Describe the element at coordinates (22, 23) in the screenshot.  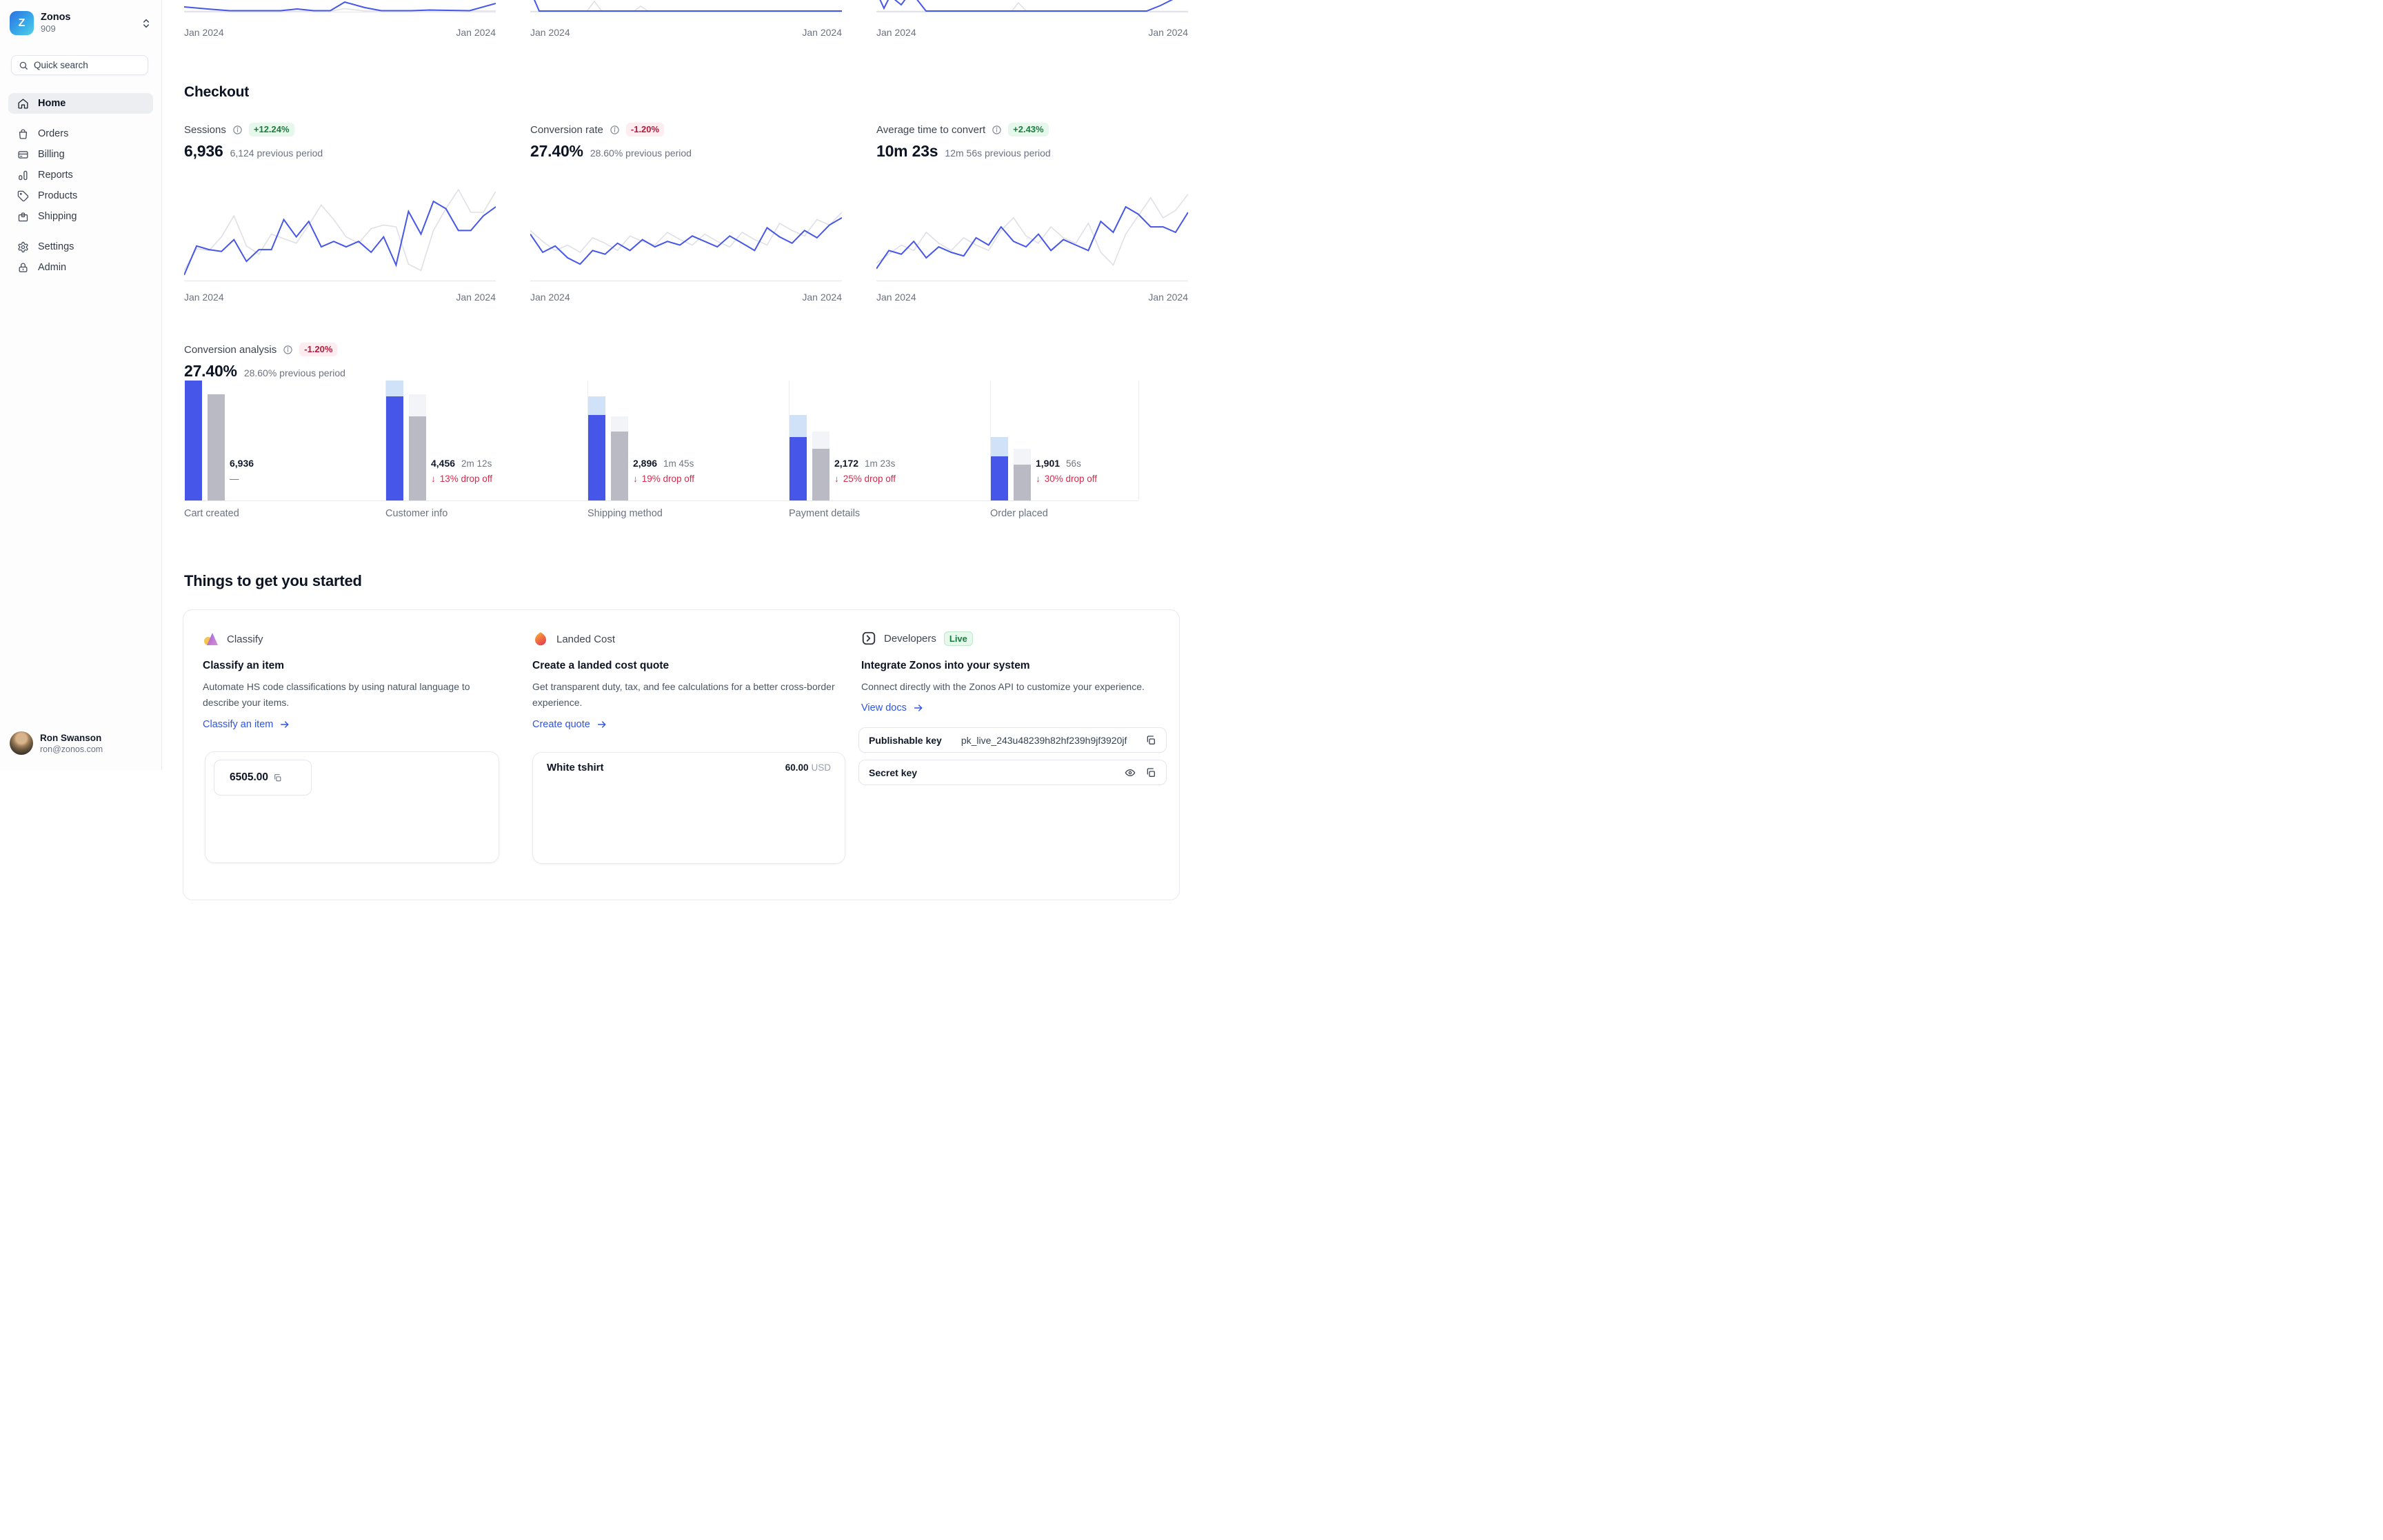
I see `org-logo: Z` at that location.